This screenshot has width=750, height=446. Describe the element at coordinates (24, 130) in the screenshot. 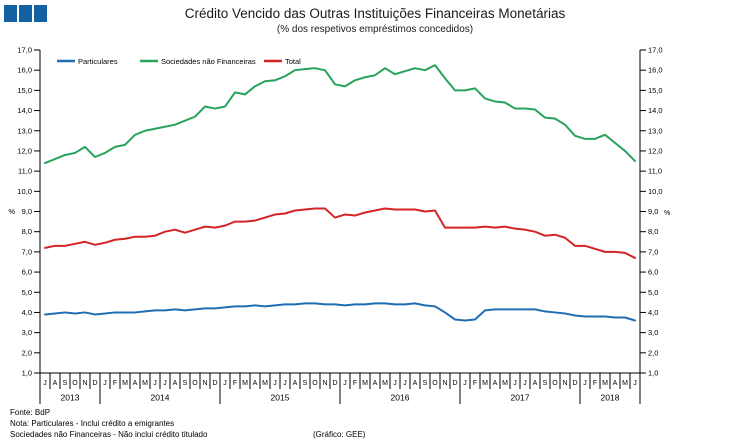

I see `y-tick-label-left: 13,0` at that location.